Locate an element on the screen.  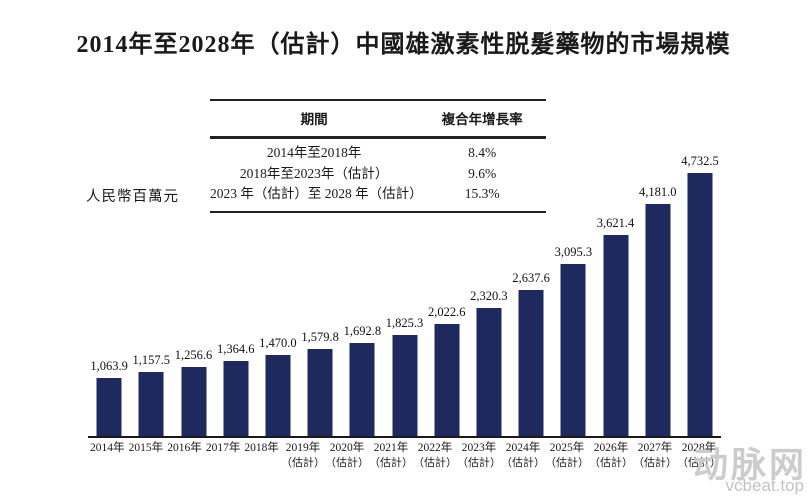
bar-slot-2027年: 4,181.0 is located at coordinates (658, 305).